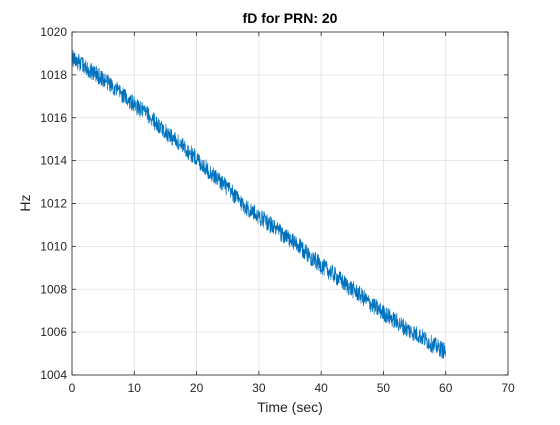 Image resolution: width=560 pixels, height=425 pixels. I want to click on y-tick-label: 1014, so click(53, 161).